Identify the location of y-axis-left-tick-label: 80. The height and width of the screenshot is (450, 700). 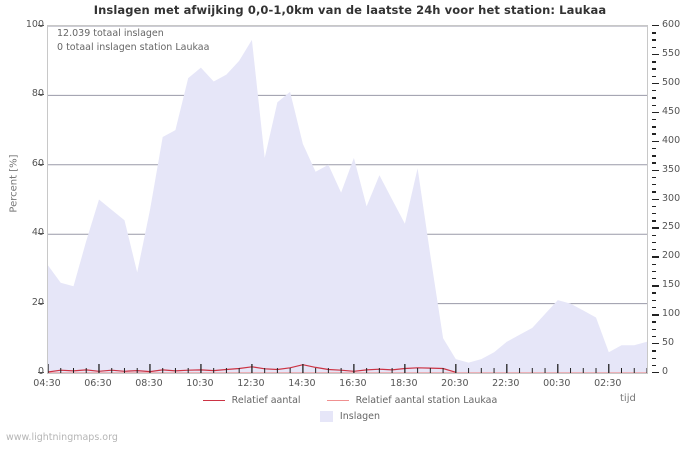
(25, 93).